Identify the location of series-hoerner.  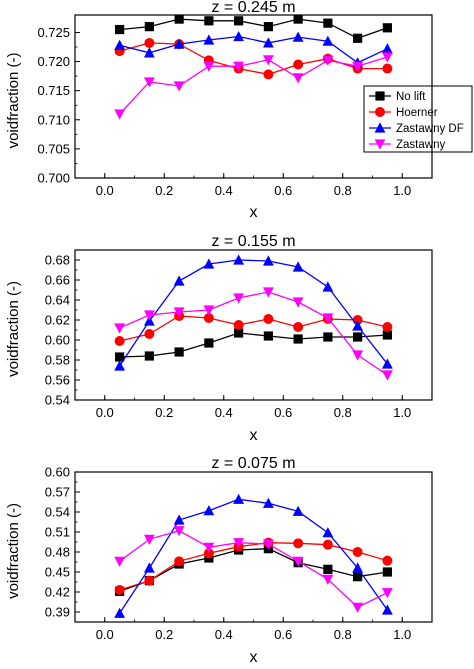
(253, 328).